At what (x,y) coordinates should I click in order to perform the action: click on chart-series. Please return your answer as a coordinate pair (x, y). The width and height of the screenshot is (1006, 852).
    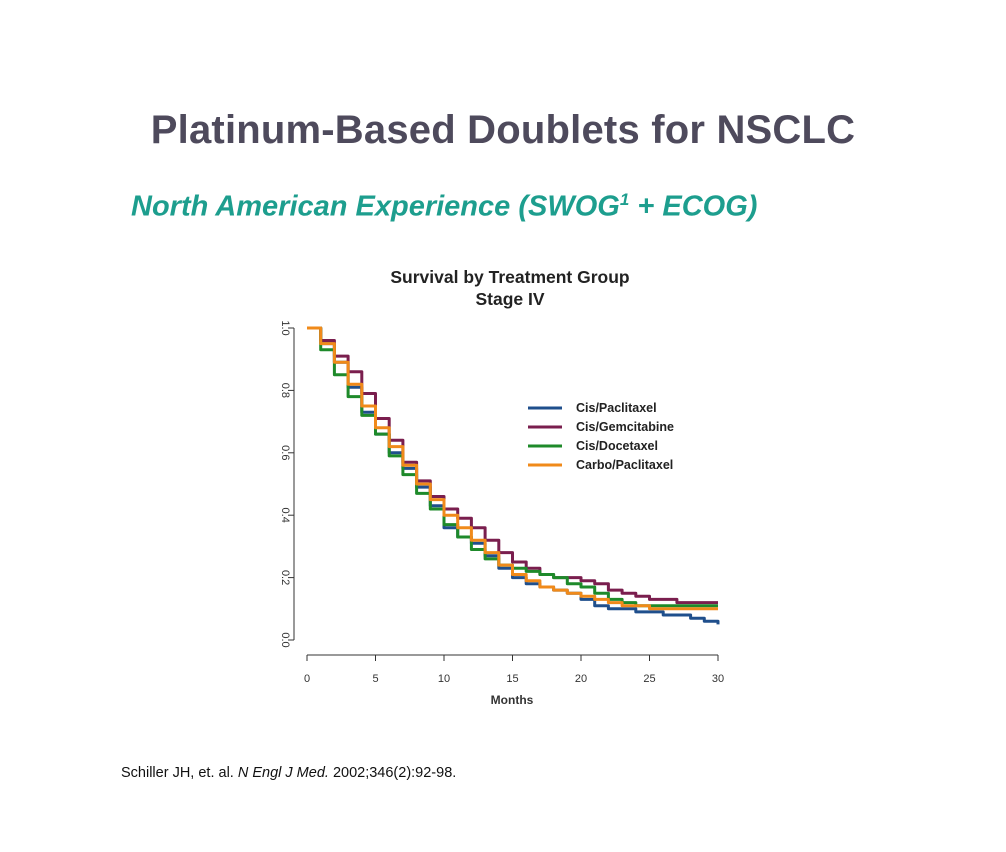
    Looking at the image, I should click on (513, 475).